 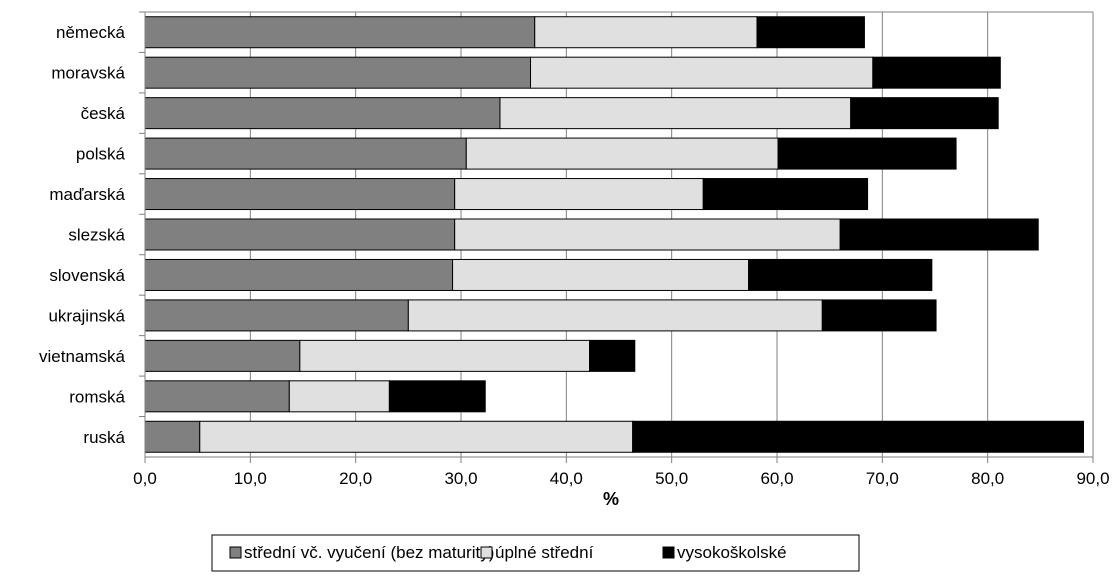 What do you see at coordinates (97, 396) in the screenshot?
I see `category-label: romská` at bounding box center [97, 396].